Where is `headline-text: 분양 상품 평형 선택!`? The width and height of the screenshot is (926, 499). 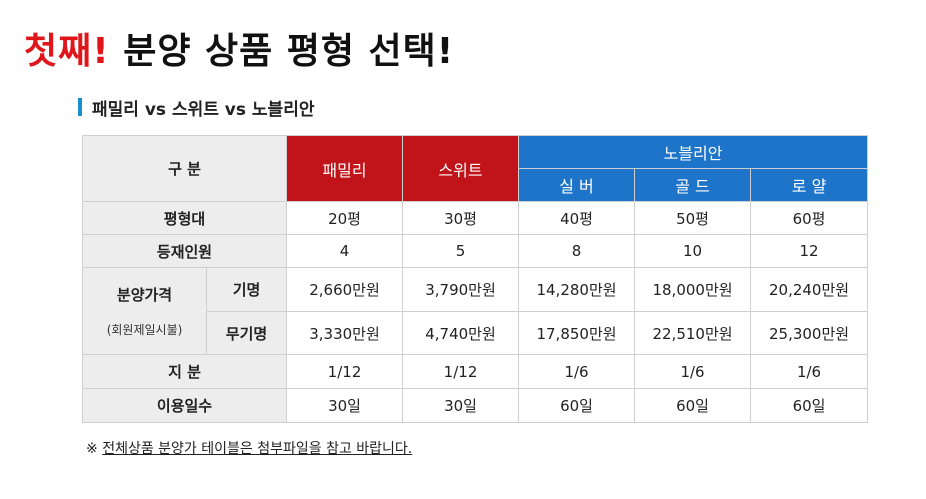
headline-text: 분양 상품 평형 선택! is located at coordinates (289, 51).